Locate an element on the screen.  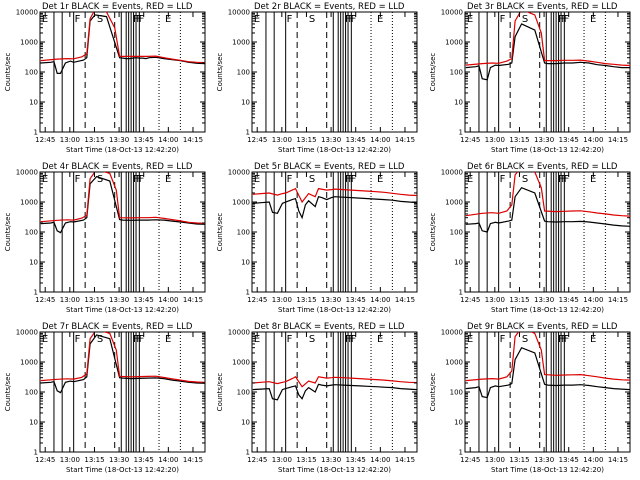
panel-title: Det 6r BLACK = Events, RED = LLD is located at coordinates (542, 167).